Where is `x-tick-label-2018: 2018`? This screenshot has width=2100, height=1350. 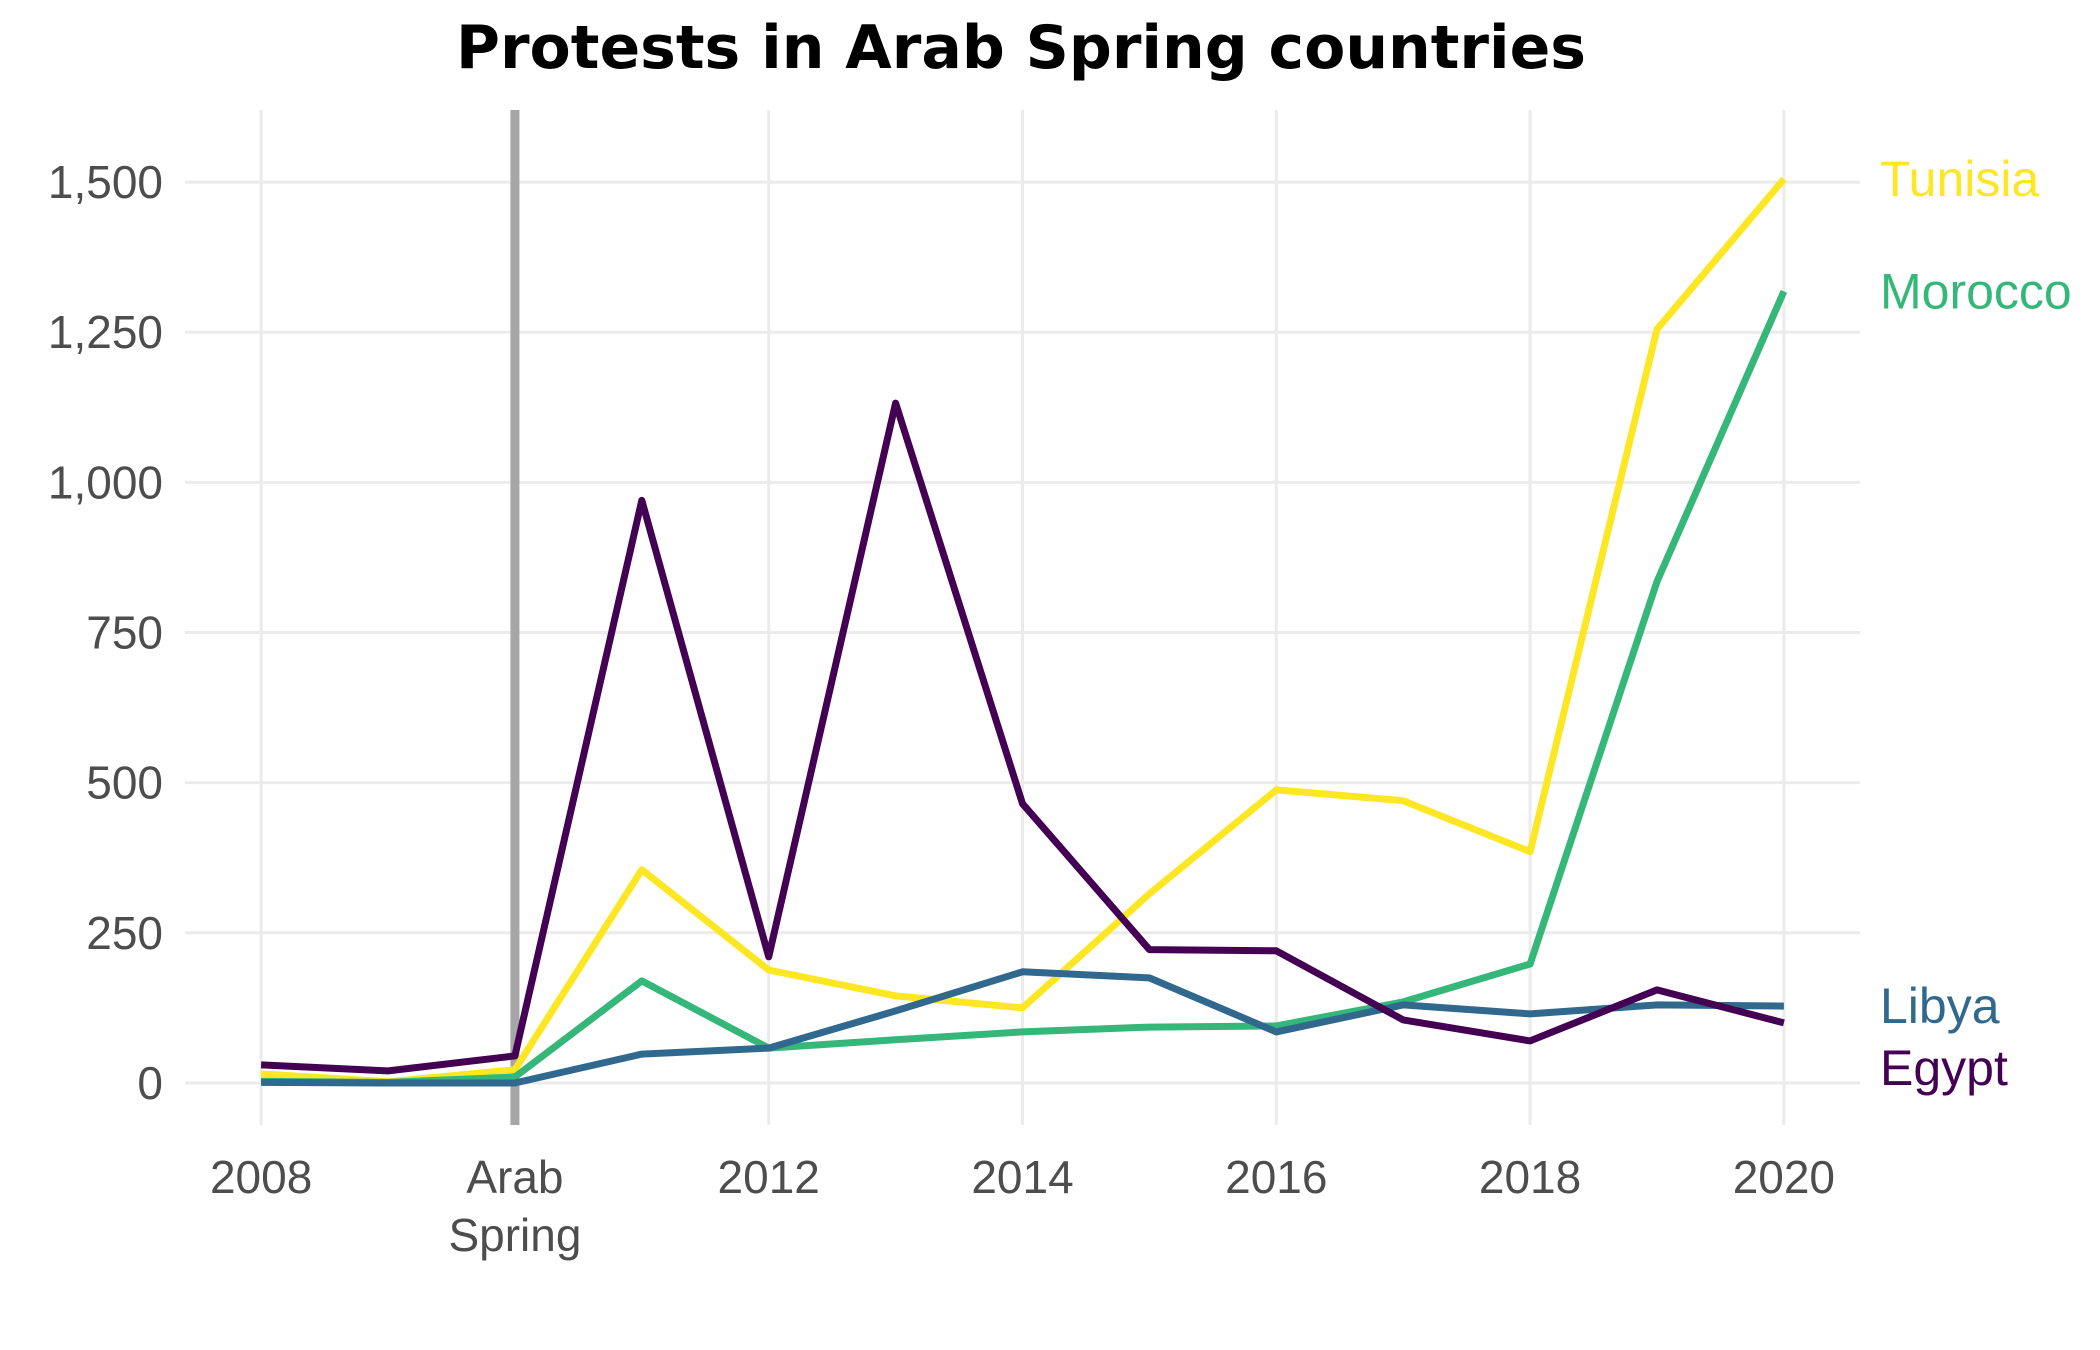
x-tick-label-2018: 2018 is located at coordinates (1530, 1177).